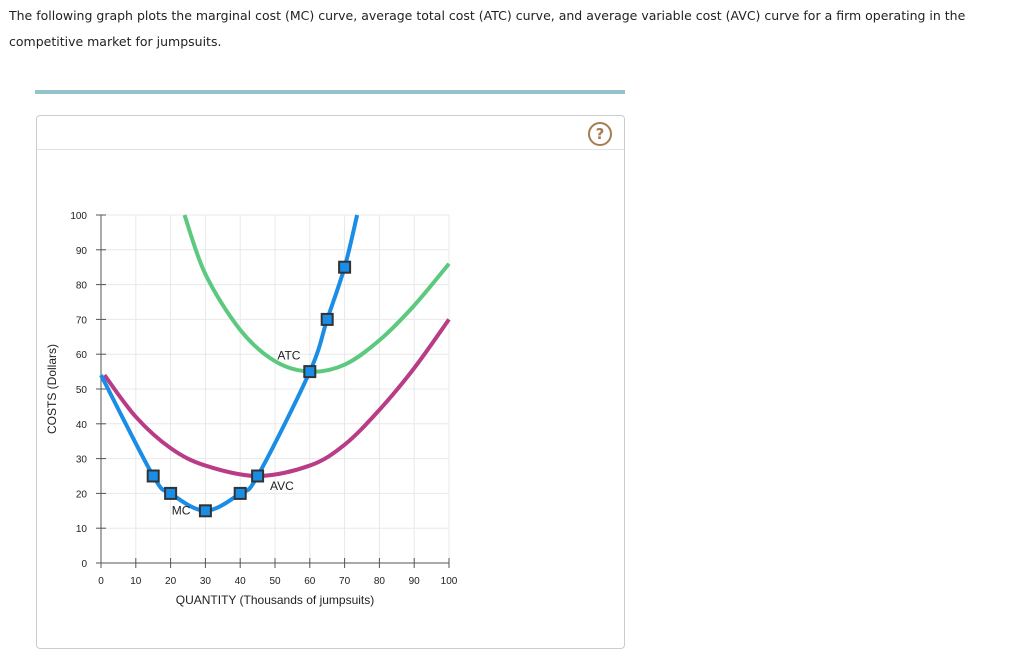 The height and width of the screenshot is (656, 1024). I want to click on curve-label-mc: MC, so click(181, 510).